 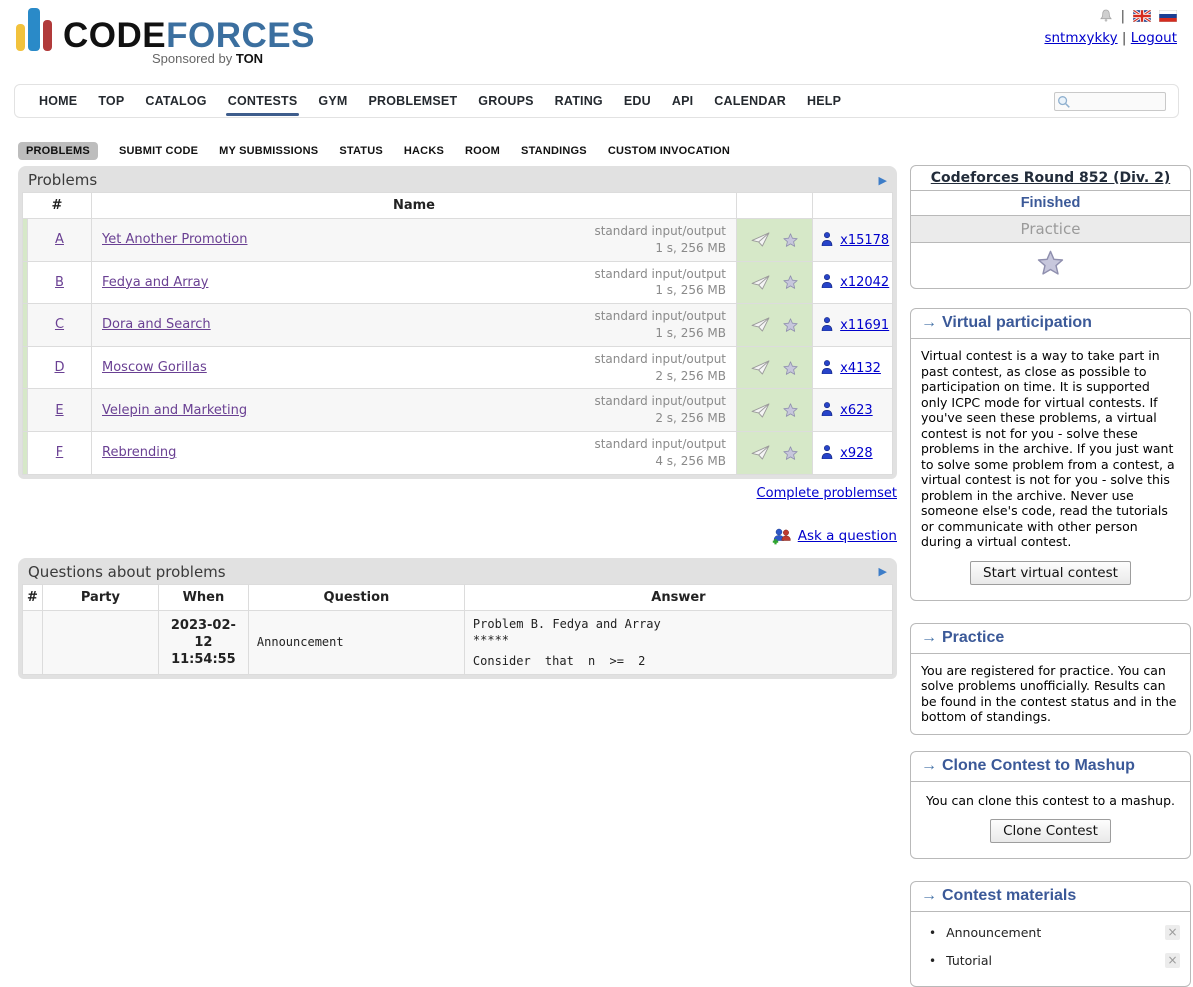 I want to click on questions-section-title: Questions about problems, so click(x=127, y=571).